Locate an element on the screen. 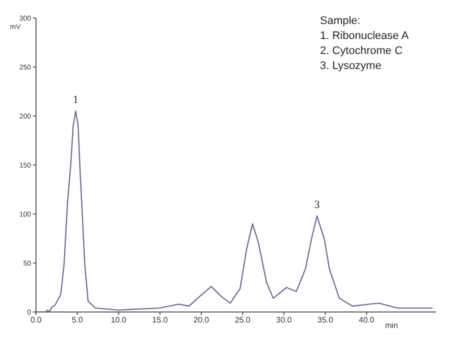  annotation: 3 is located at coordinates (317, 204).